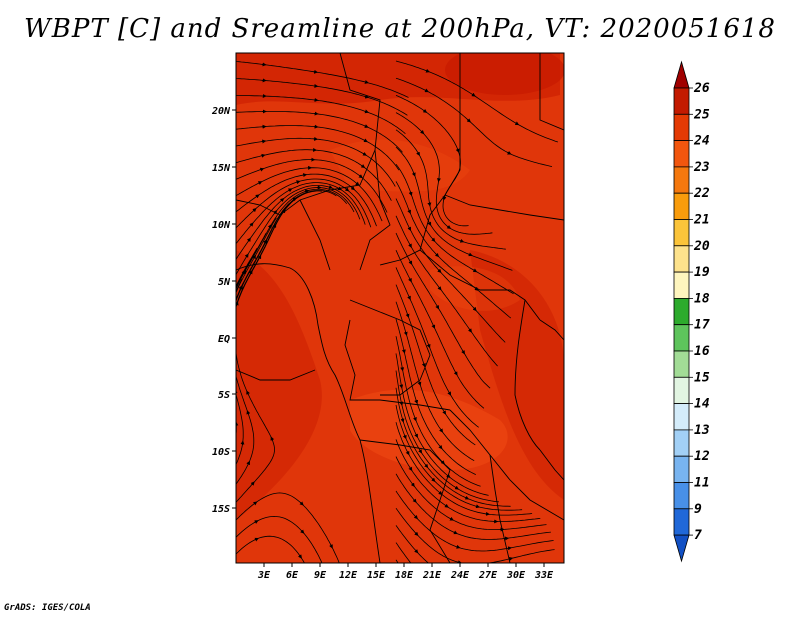  Describe the element at coordinates (460, 575) in the screenshot. I see `lon-tick-label: 24E` at that location.